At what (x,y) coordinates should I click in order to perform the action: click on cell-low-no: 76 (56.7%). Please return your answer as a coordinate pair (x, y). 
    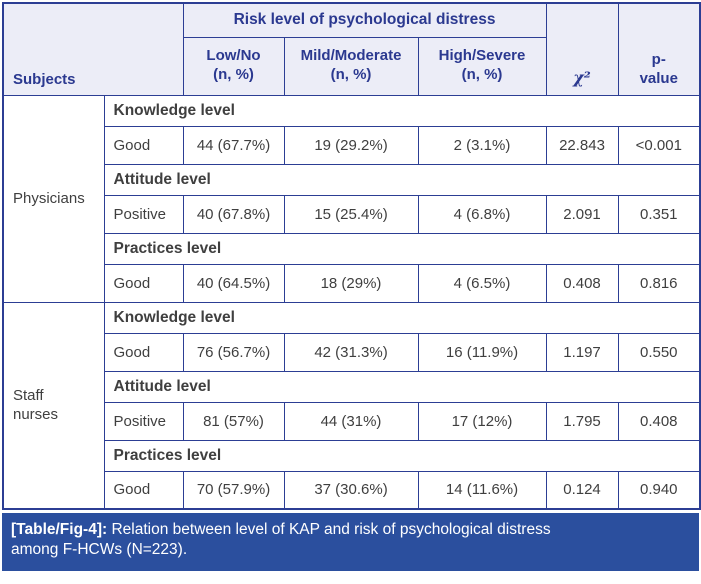
    Looking at the image, I should click on (233, 352).